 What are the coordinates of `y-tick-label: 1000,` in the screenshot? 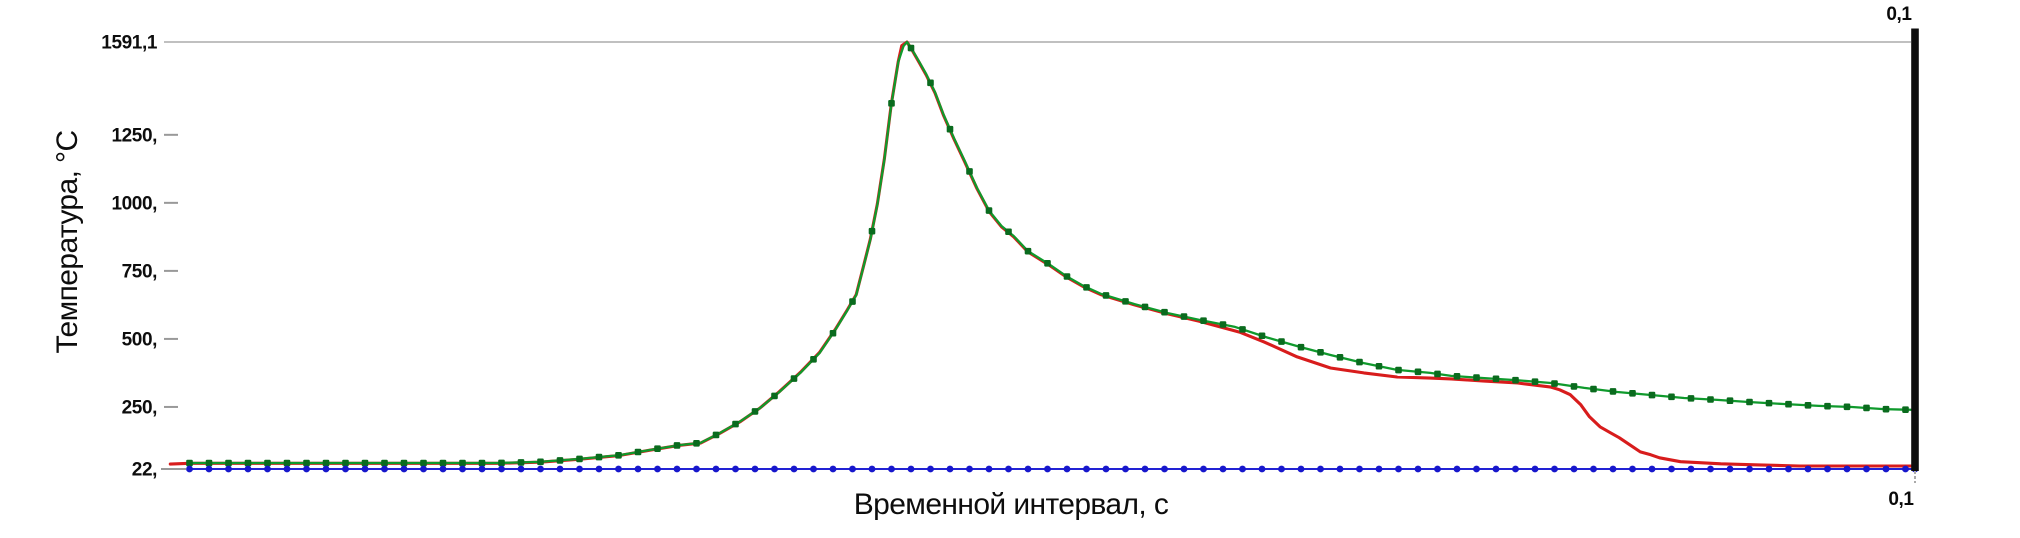 It's located at (134, 203).